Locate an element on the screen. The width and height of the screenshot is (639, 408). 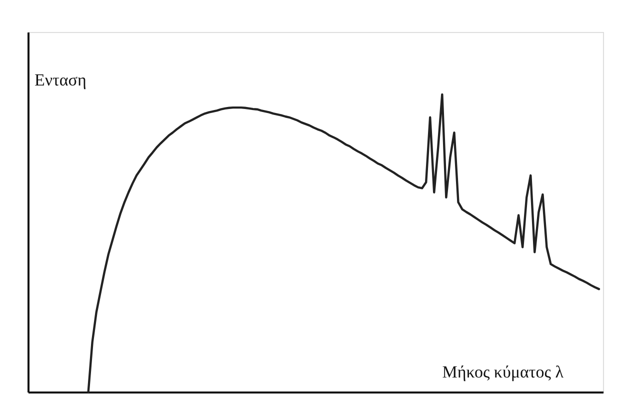
y-axis-title: Ενταση is located at coordinates (60, 80).